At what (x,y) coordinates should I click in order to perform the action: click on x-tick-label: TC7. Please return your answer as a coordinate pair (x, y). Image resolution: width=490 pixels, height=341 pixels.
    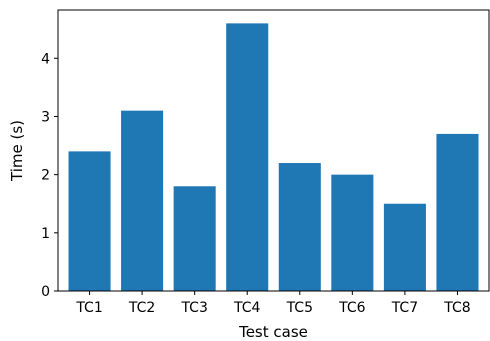
    Looking at the image, I should click on (404, 308).